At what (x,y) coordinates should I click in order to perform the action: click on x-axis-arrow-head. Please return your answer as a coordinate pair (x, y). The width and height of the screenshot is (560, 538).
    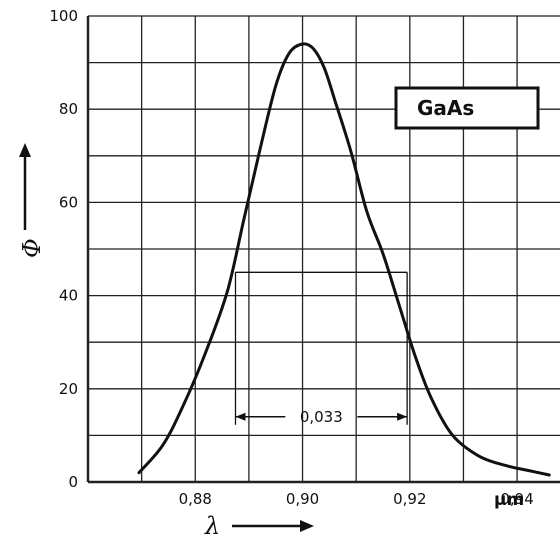
    Looking at the image, I should click on (307, 526).